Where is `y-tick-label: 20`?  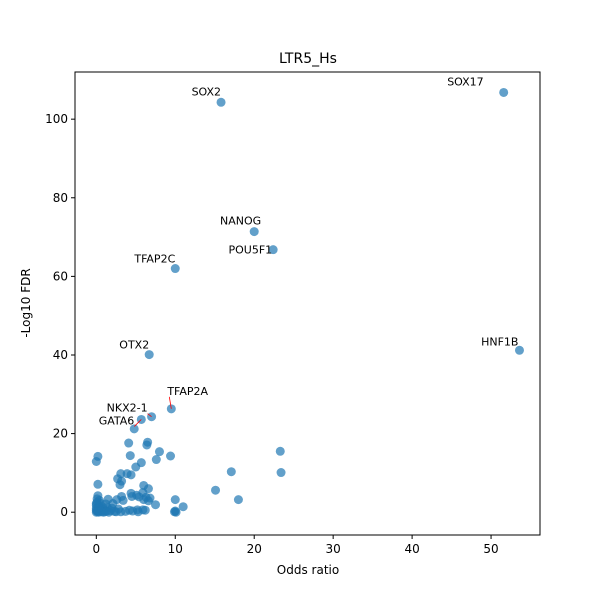
y-tick-label: 20 is located at coordinates (60, 434).